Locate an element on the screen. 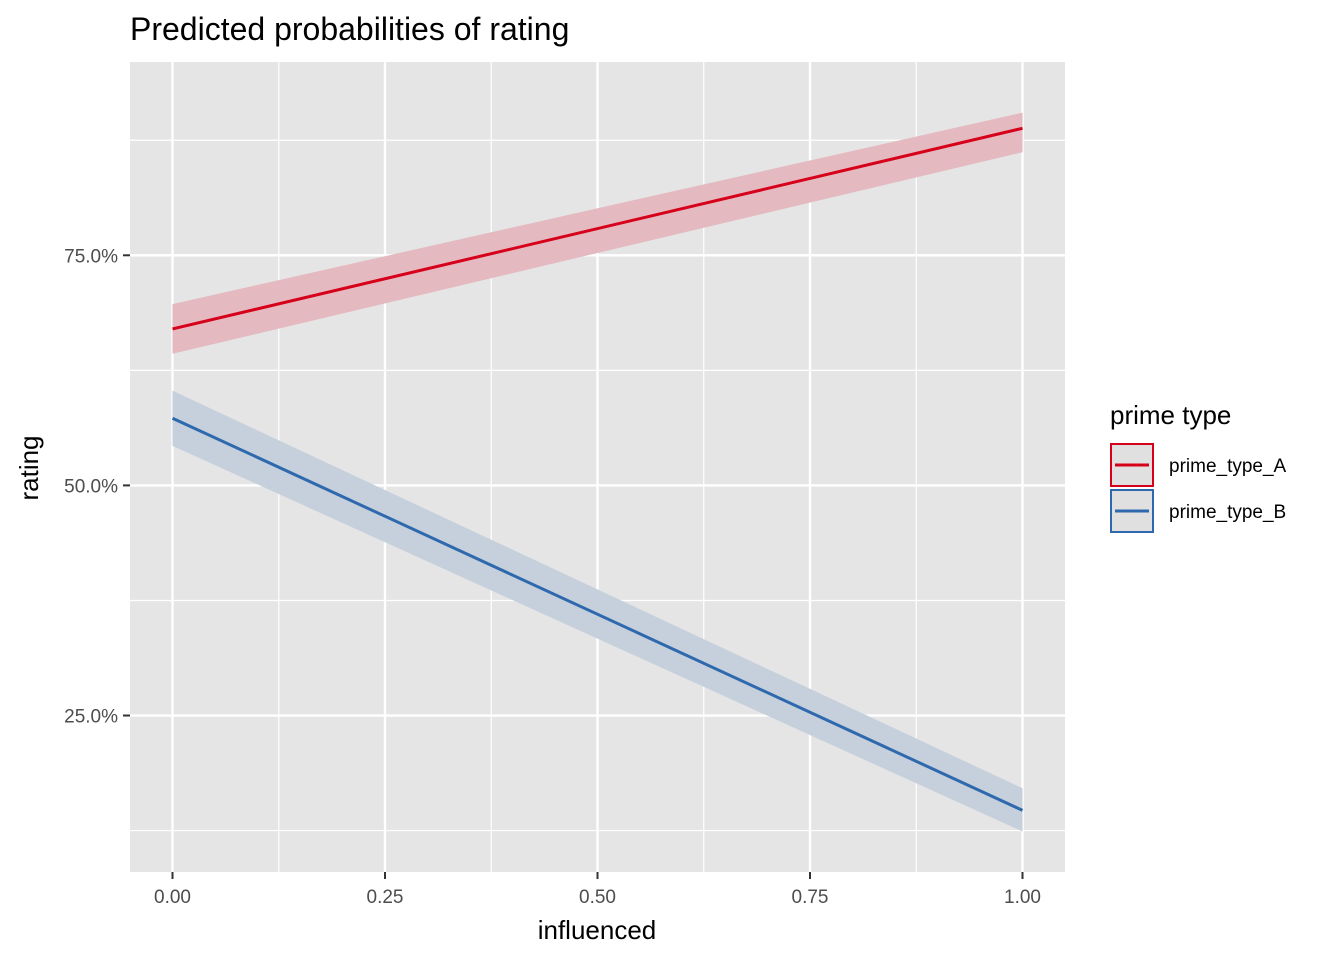  legend-label: prime_type_B is located at coordinates (1227, 512).